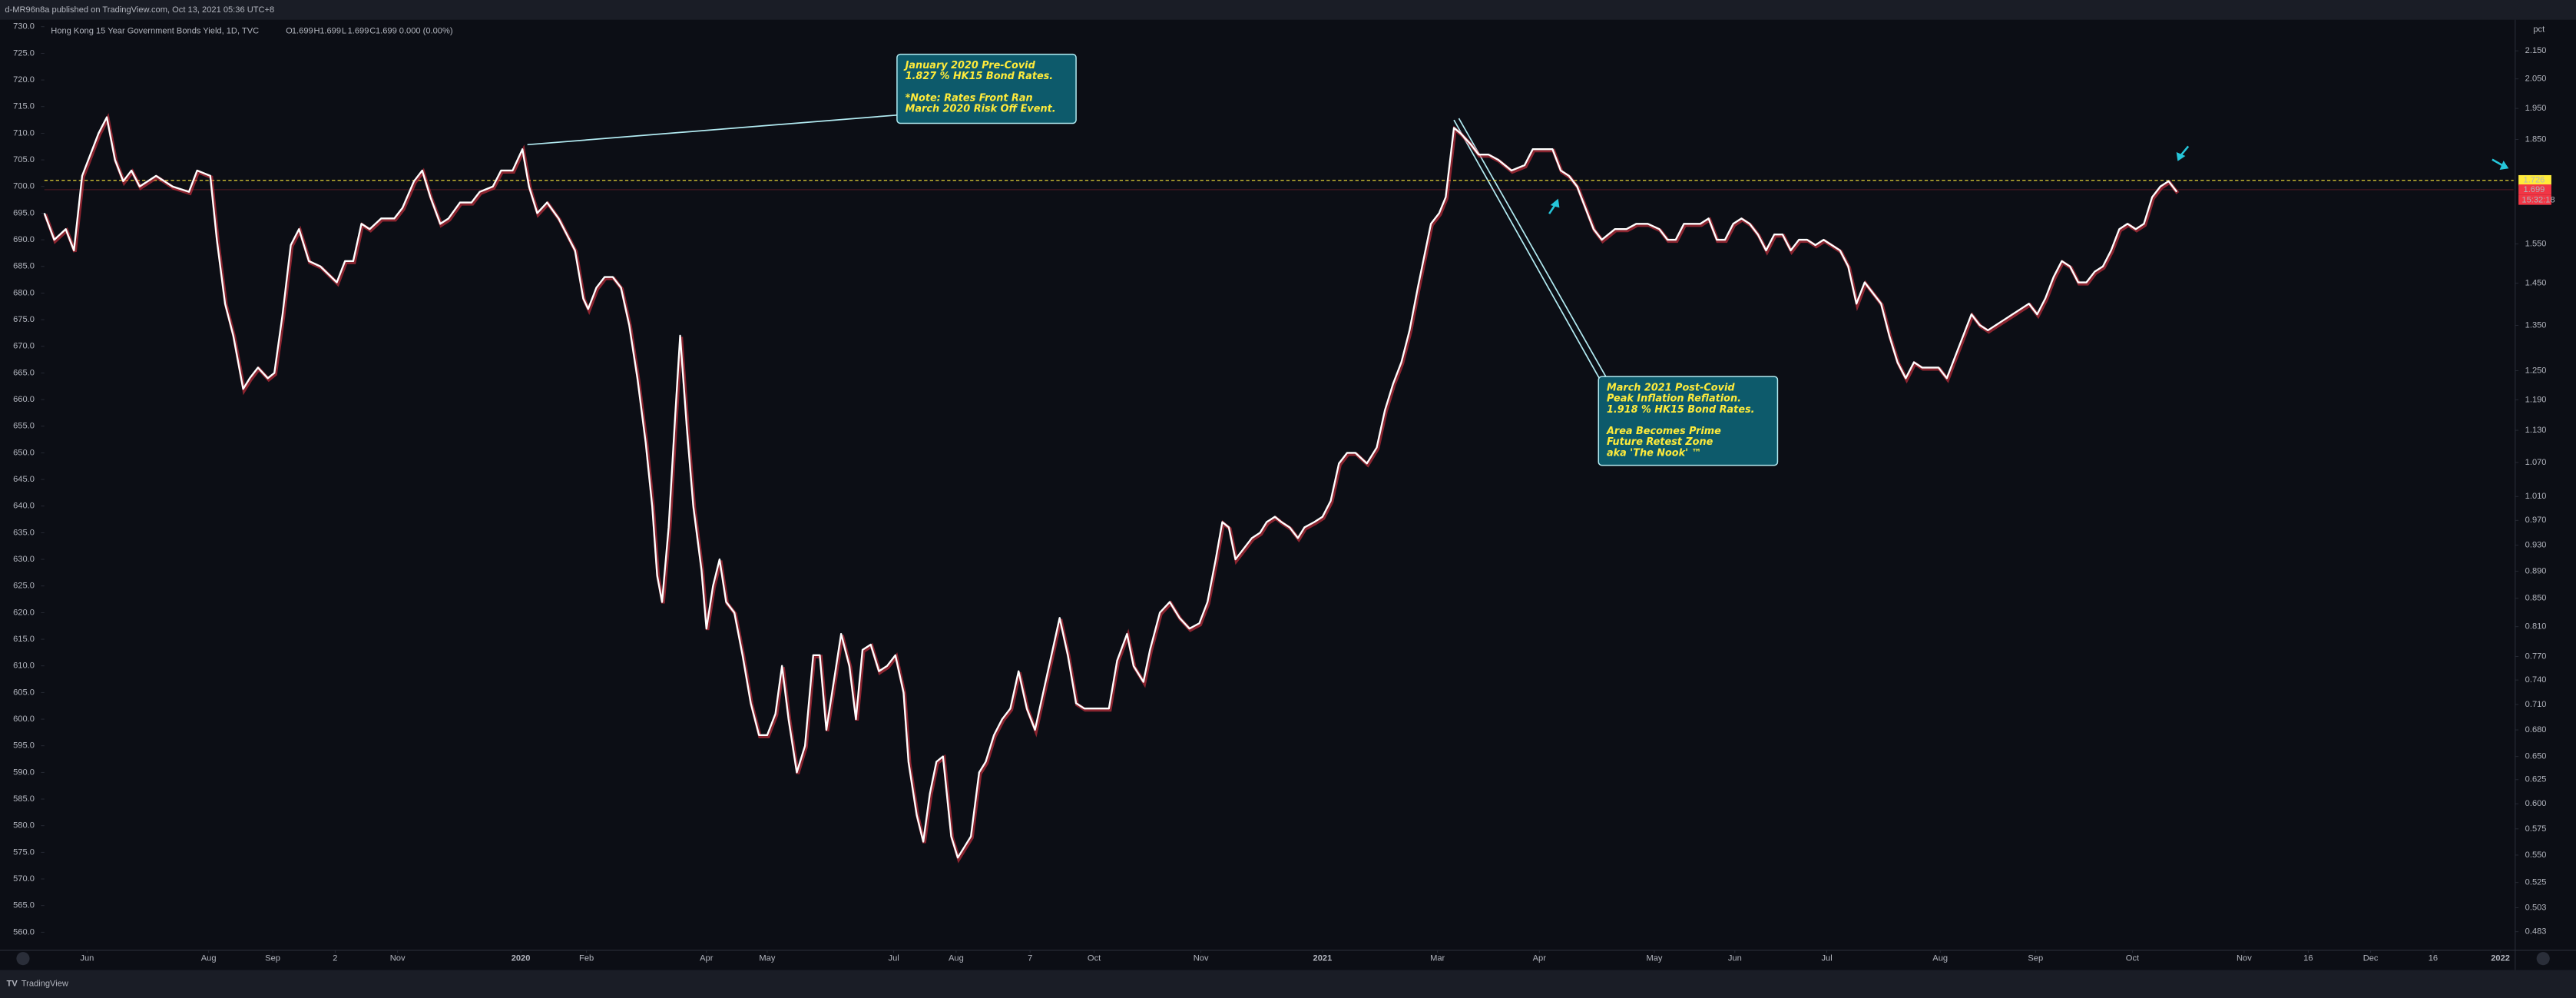 The height and width of the screenshot is (998, 2576). Describe the element at coordinates (45, 984) in the screenshot. I see `footer-brand: TradingView` at that location.